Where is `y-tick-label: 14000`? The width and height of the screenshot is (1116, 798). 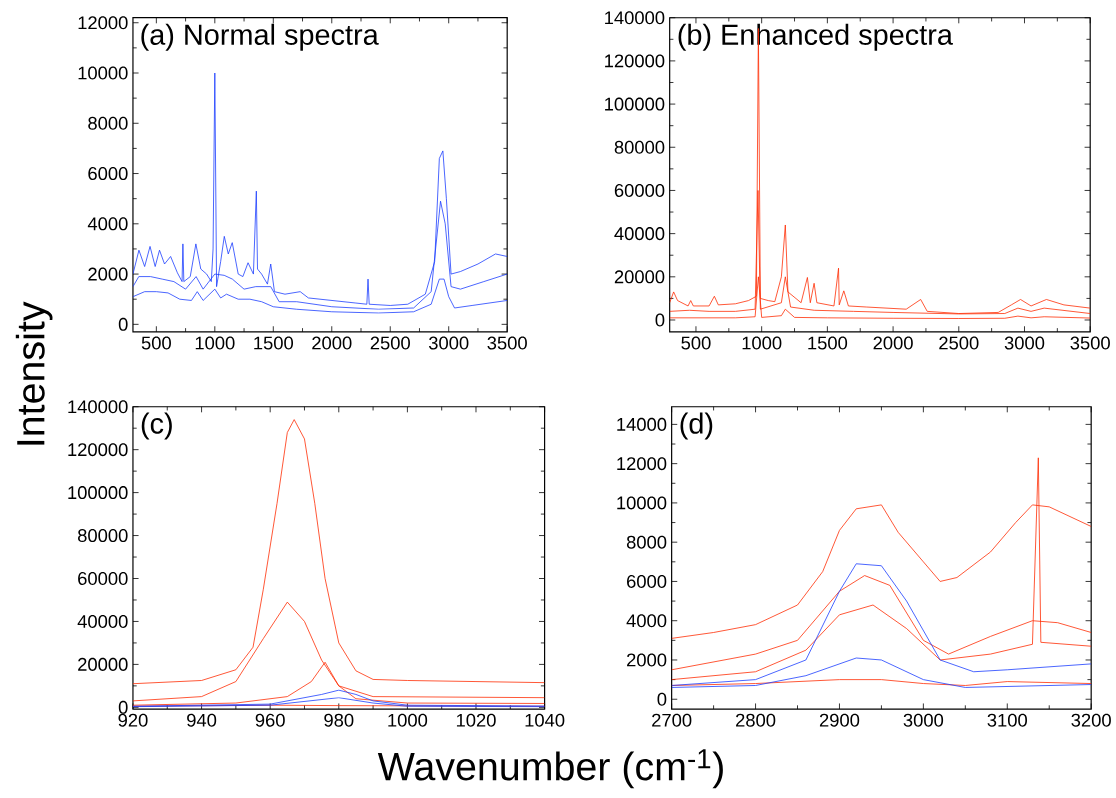 y-tick-label: 14000 is located at coordinates (642, 425).